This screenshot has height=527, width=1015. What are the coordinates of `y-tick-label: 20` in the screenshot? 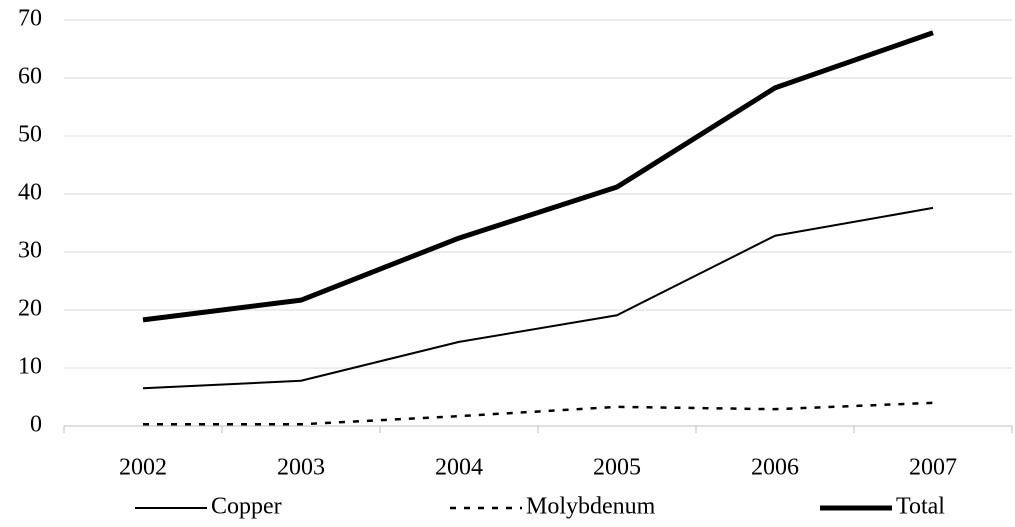 It's located at (30, 309).